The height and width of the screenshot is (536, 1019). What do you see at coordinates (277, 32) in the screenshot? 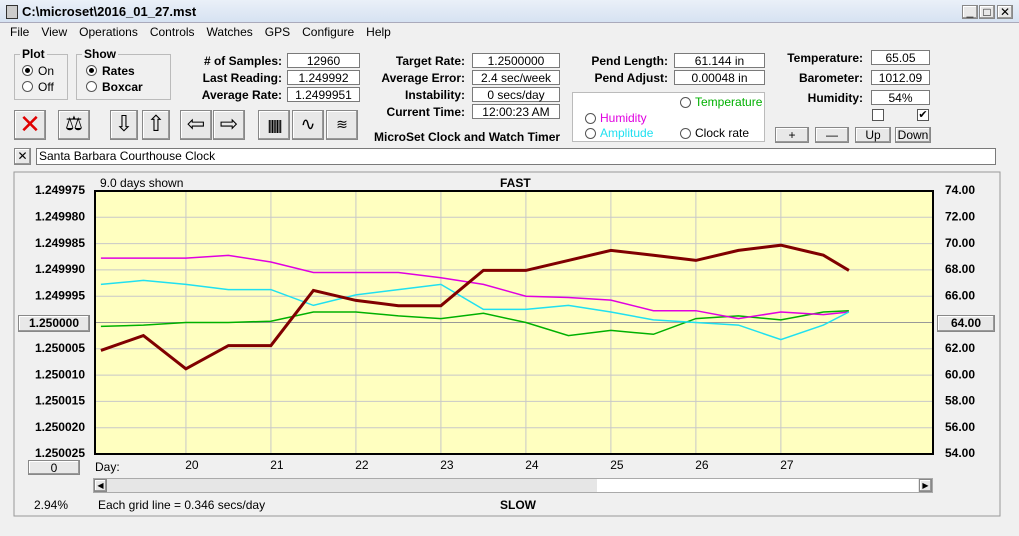
I see `menu-item: GPS` at bounding box center [277, 32].